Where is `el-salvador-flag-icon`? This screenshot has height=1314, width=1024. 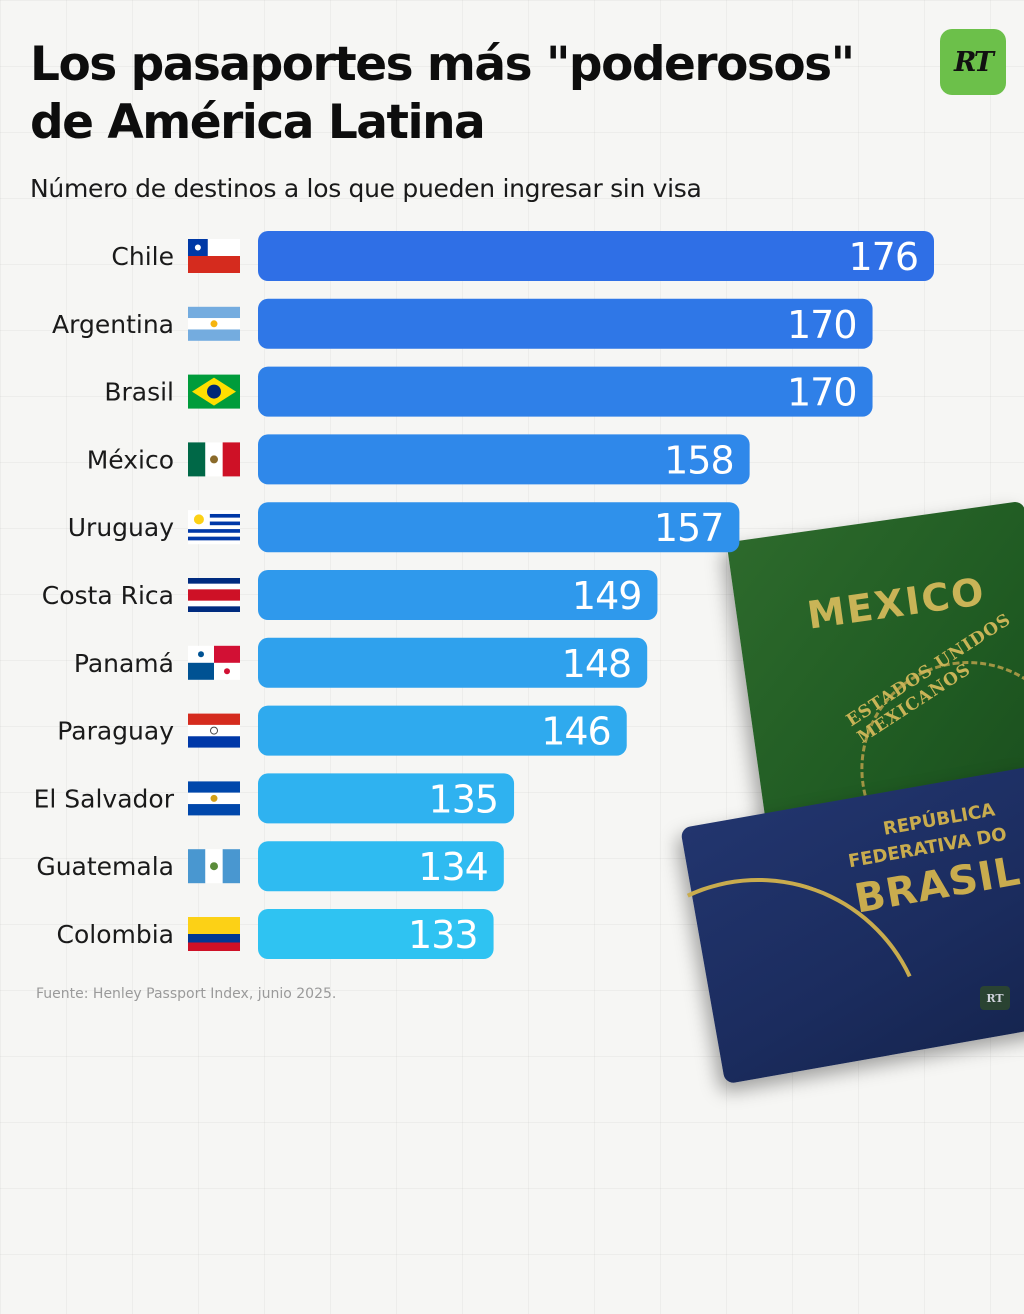 el-salvador-flag-icon is located at coordinates (214, 798).